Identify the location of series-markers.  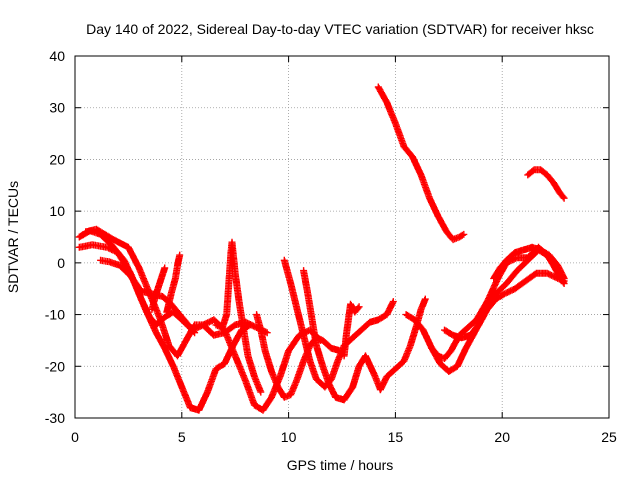
(342, 335).